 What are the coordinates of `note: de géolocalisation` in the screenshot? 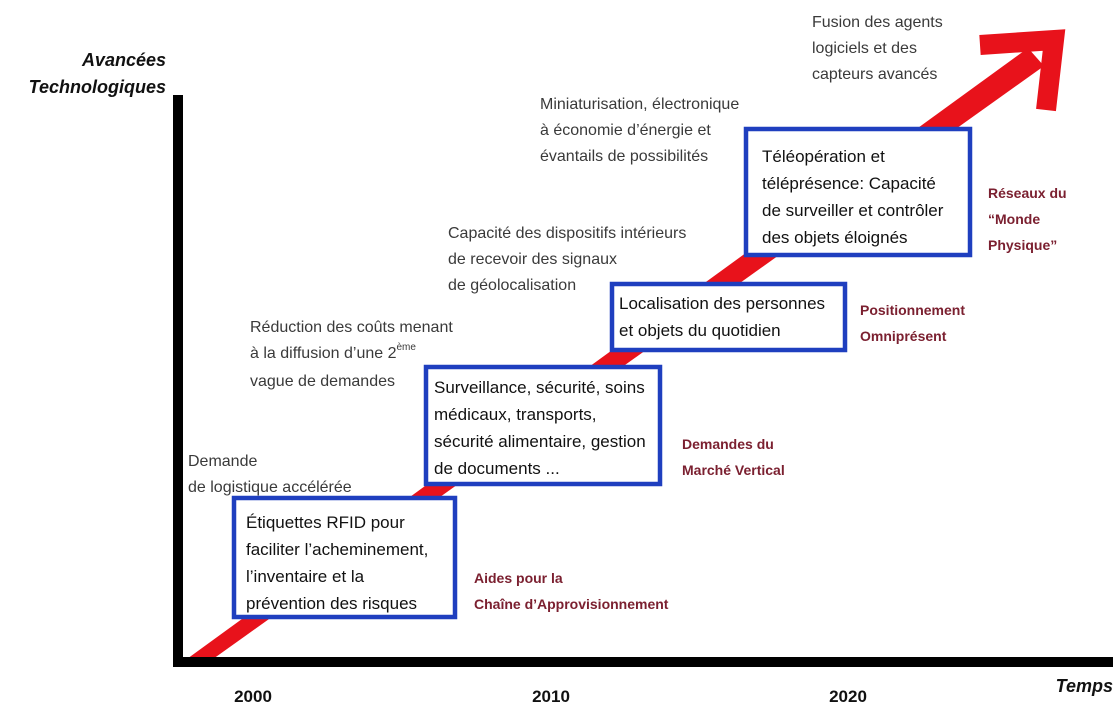 It's located at (512, 285).